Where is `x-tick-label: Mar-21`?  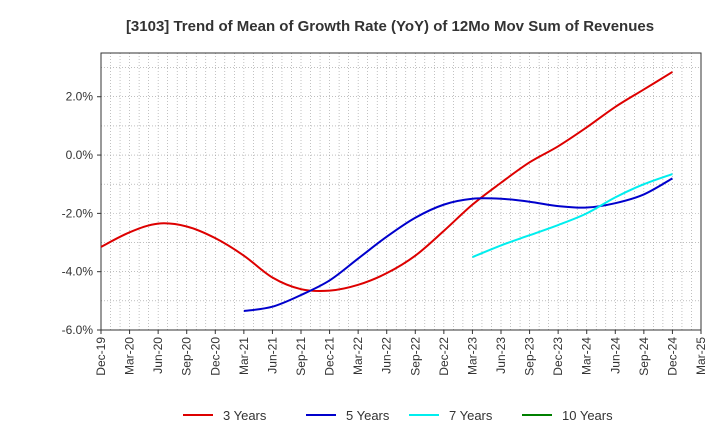 x-tick-label: Mar-21 is located at coordinates (244, 356).